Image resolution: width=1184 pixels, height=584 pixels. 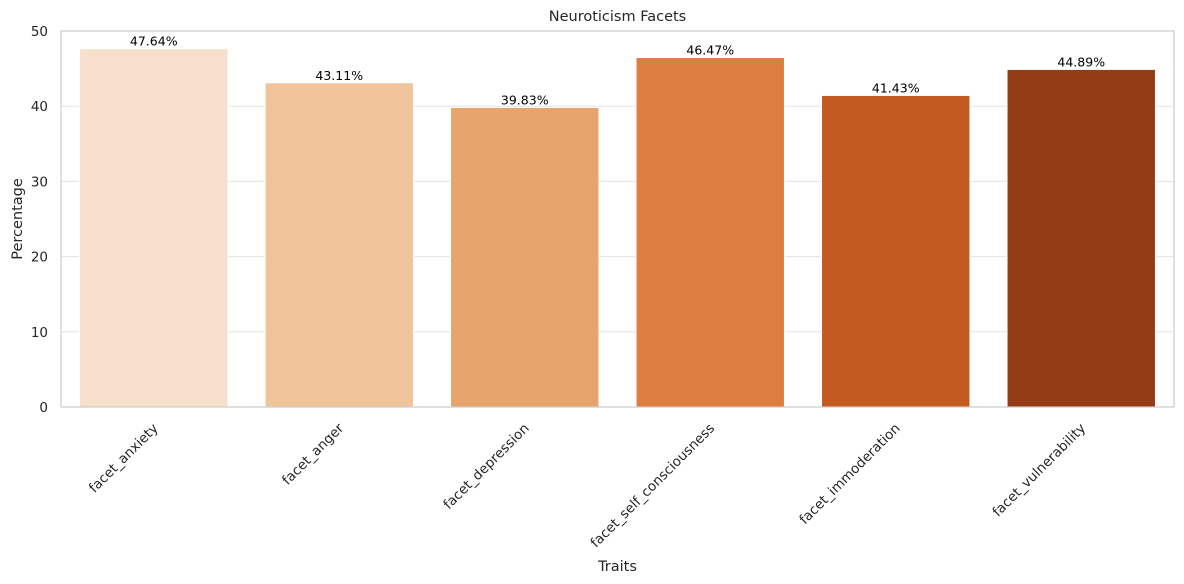 What do you see at coordinates (18, 219) in the screenshot?
I see `y-axis-label: Percentage` at bounding box center [18, 219].